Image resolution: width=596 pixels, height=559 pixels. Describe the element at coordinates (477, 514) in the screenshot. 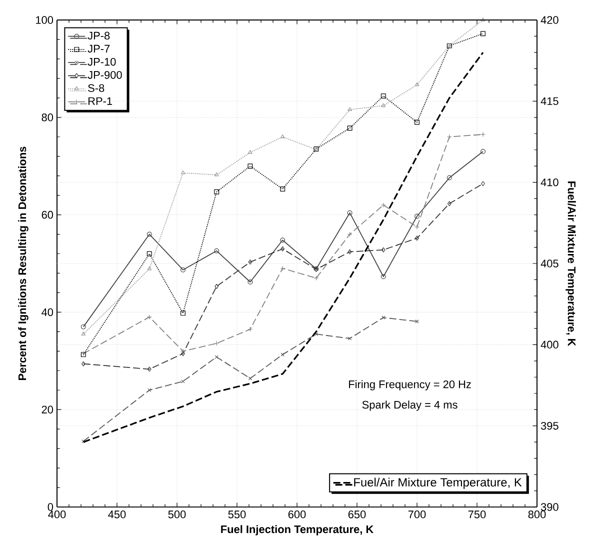

I see `x-tick-label: 750` at that location.